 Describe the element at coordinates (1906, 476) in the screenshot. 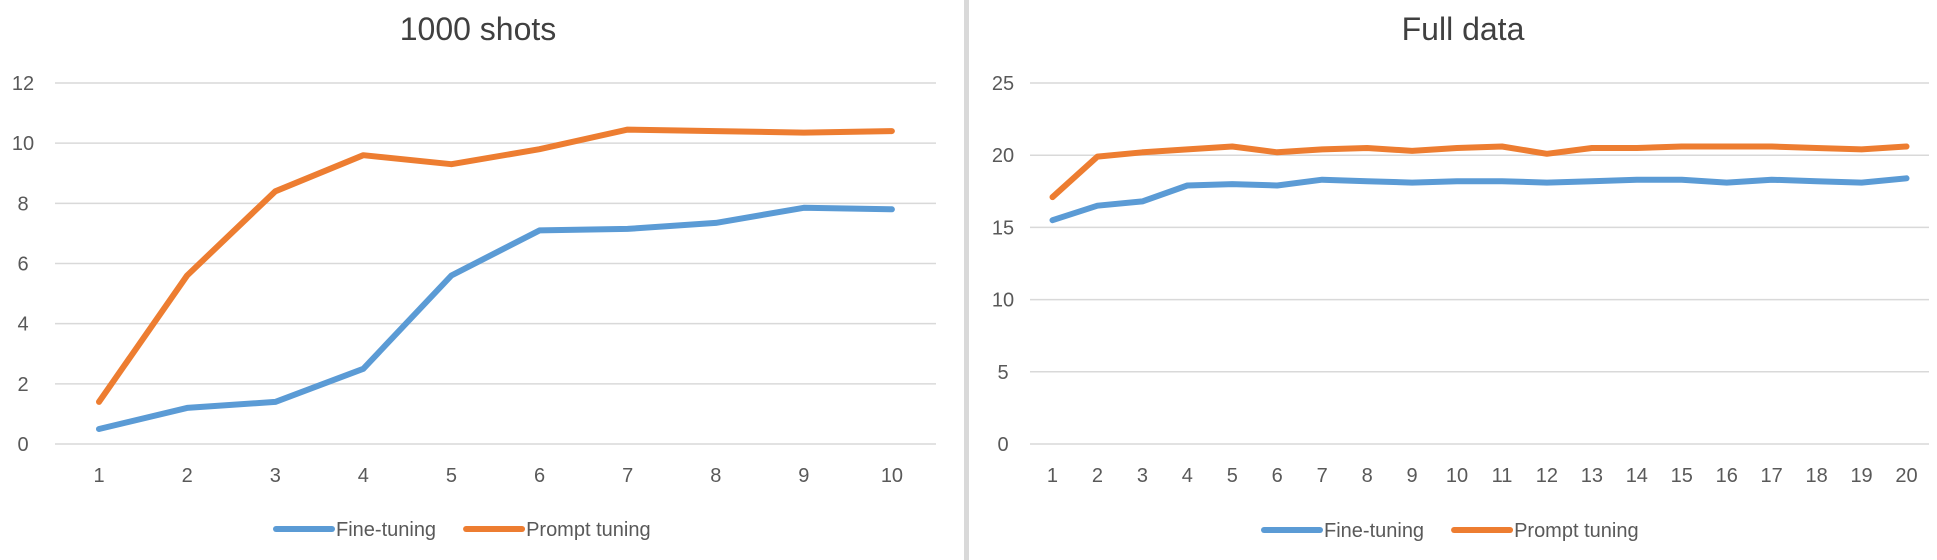

I see `x-tick-label: 20` at that location.